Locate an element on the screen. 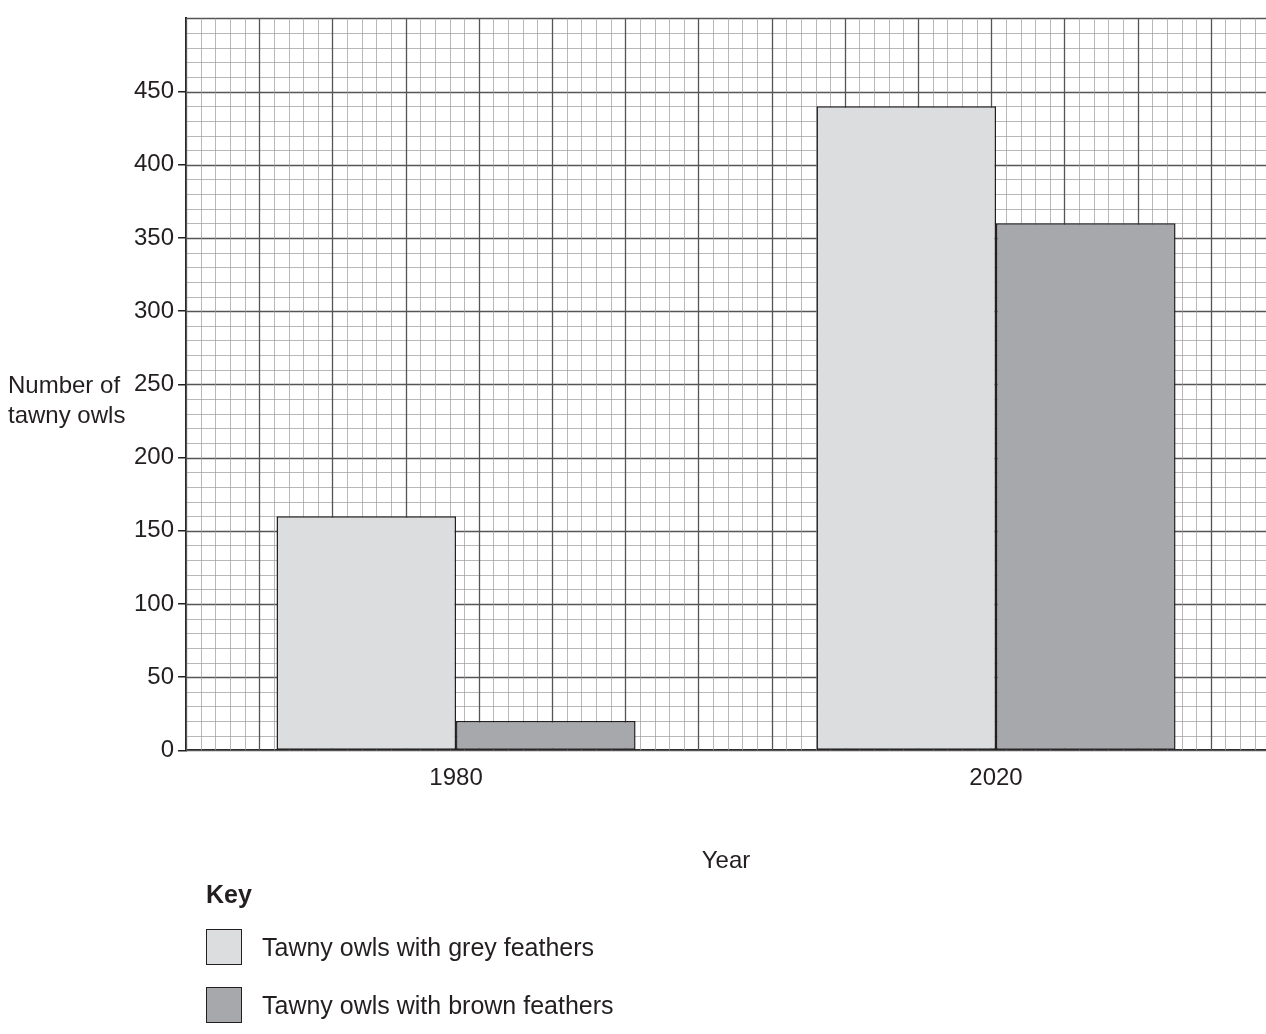 The image size is (1266, 1034). y-tick-label: 50 is located at coordinates (161, 675).